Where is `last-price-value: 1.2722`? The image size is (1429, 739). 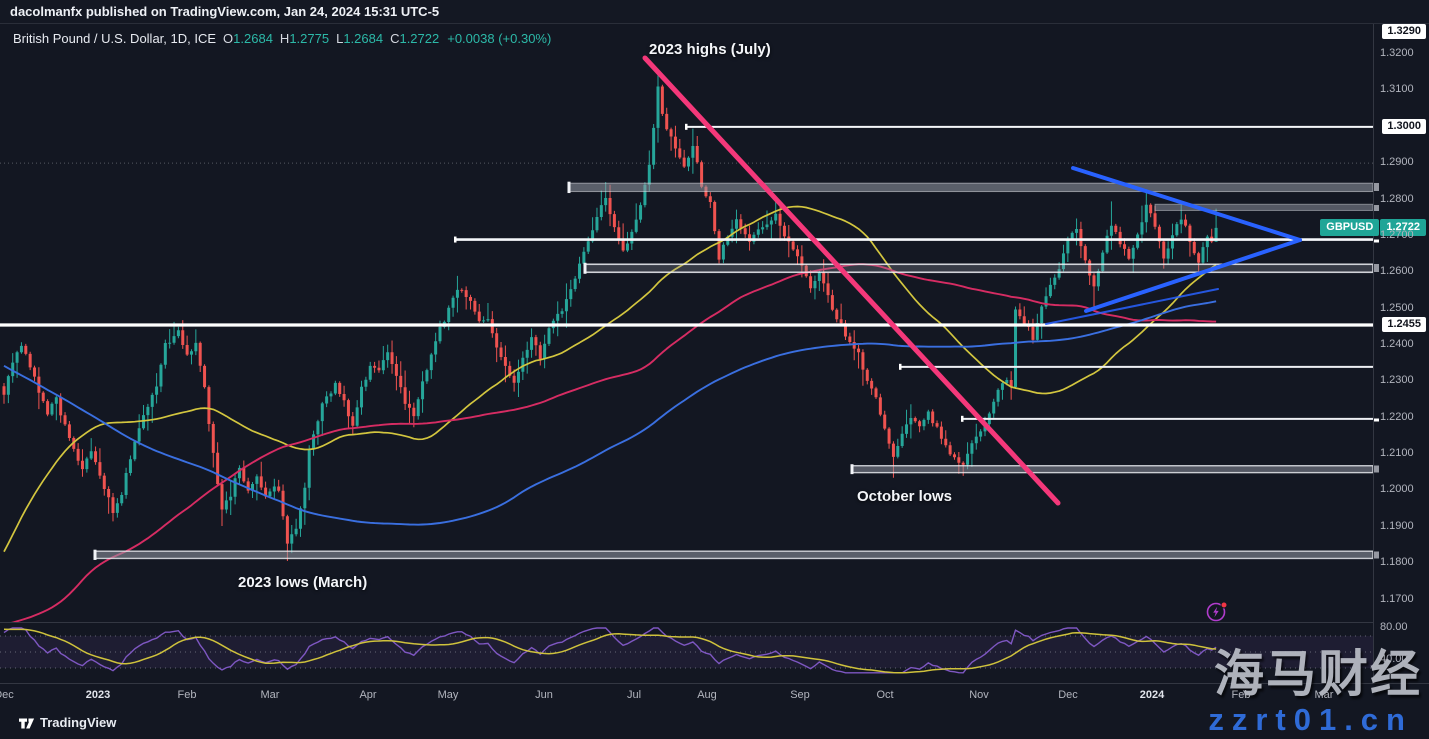
last-price-value: 1.2722 is located at coordinates (1403, 227).